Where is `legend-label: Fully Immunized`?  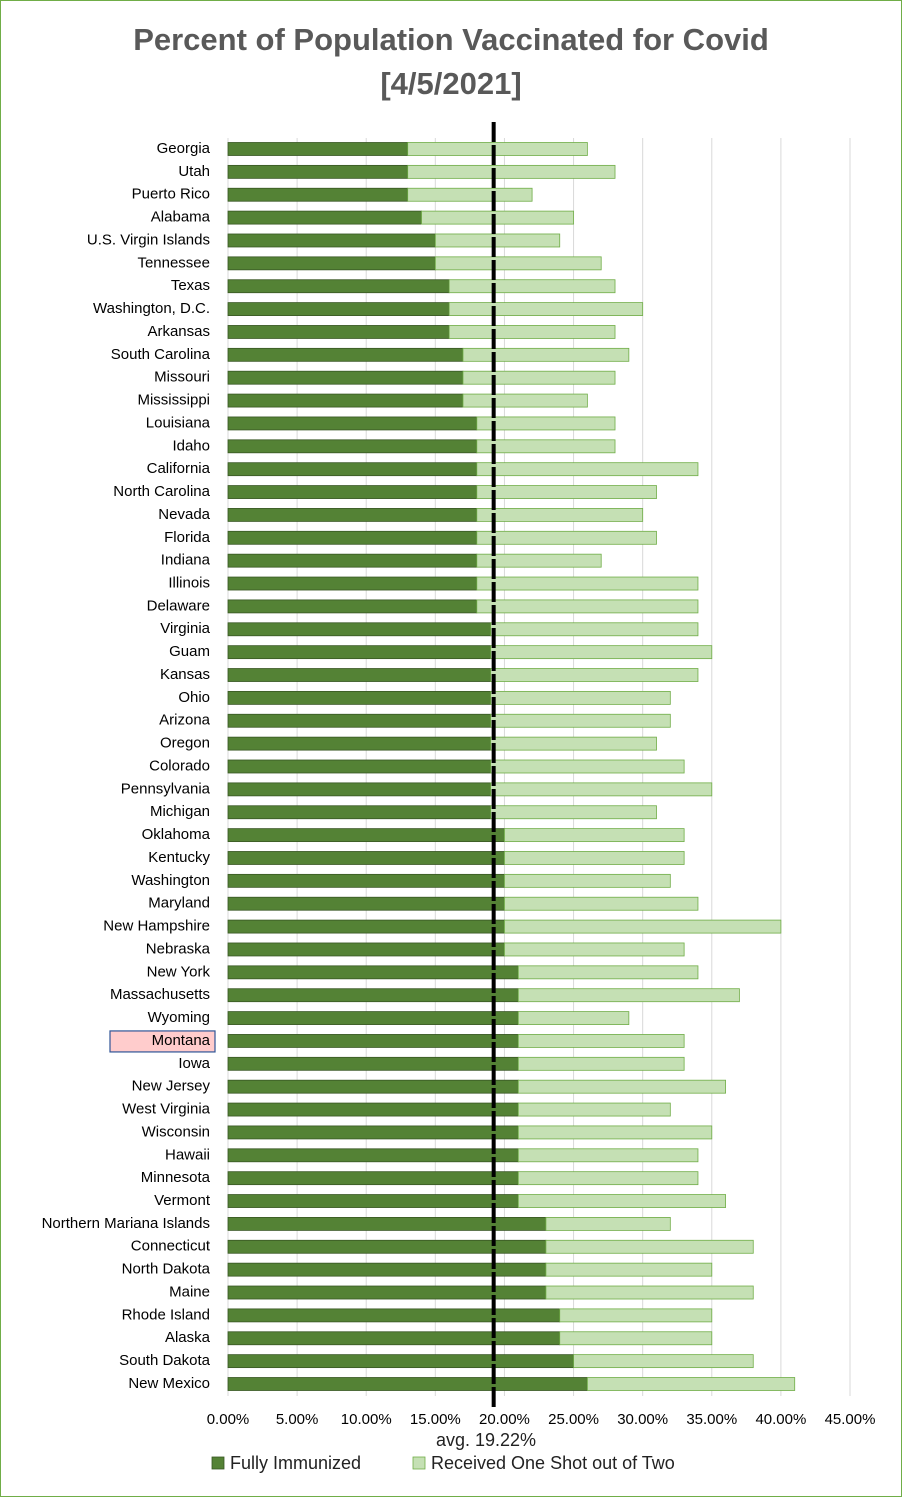 legend-label: Fully Immunized is located at coordinates (295, 1463).